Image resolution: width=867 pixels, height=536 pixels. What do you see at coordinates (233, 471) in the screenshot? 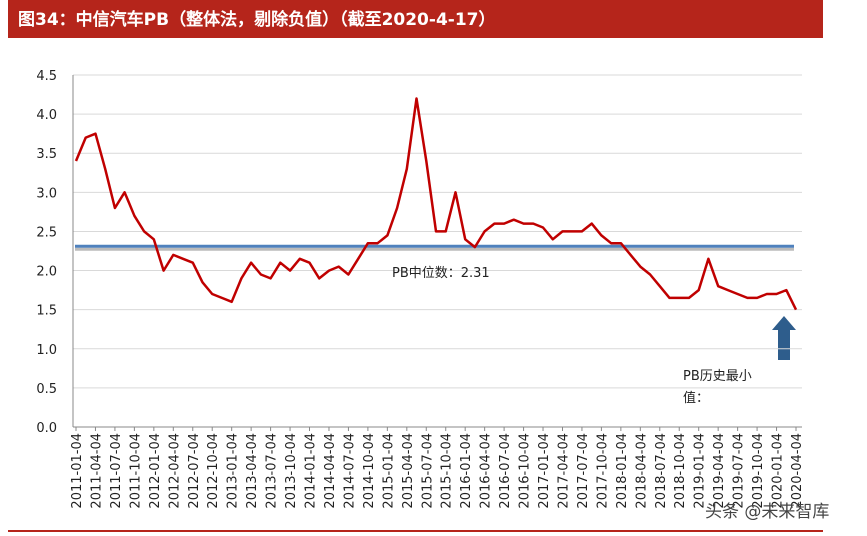
I see `x-tick-label: 2013-01-04` at bounding box center [233, 471].